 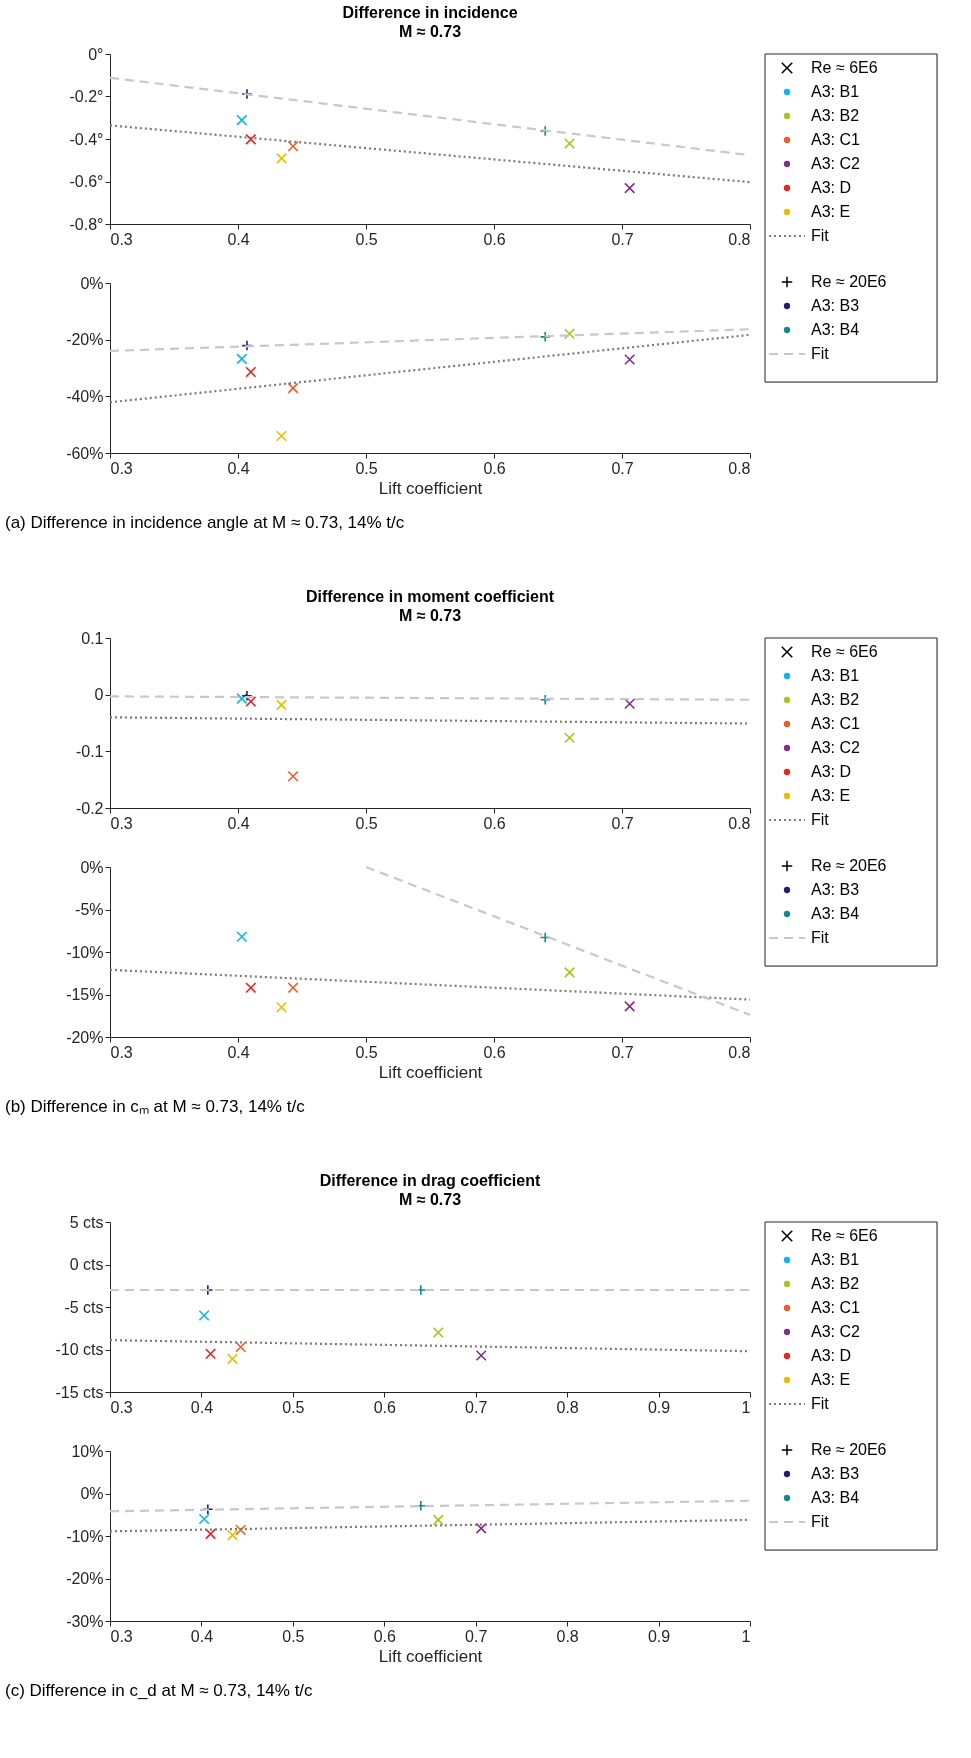 What do you see at coordinates (835, 115) in the screenshot?
I see `legend-label: A3: B2` at bounding box center [835, 115].